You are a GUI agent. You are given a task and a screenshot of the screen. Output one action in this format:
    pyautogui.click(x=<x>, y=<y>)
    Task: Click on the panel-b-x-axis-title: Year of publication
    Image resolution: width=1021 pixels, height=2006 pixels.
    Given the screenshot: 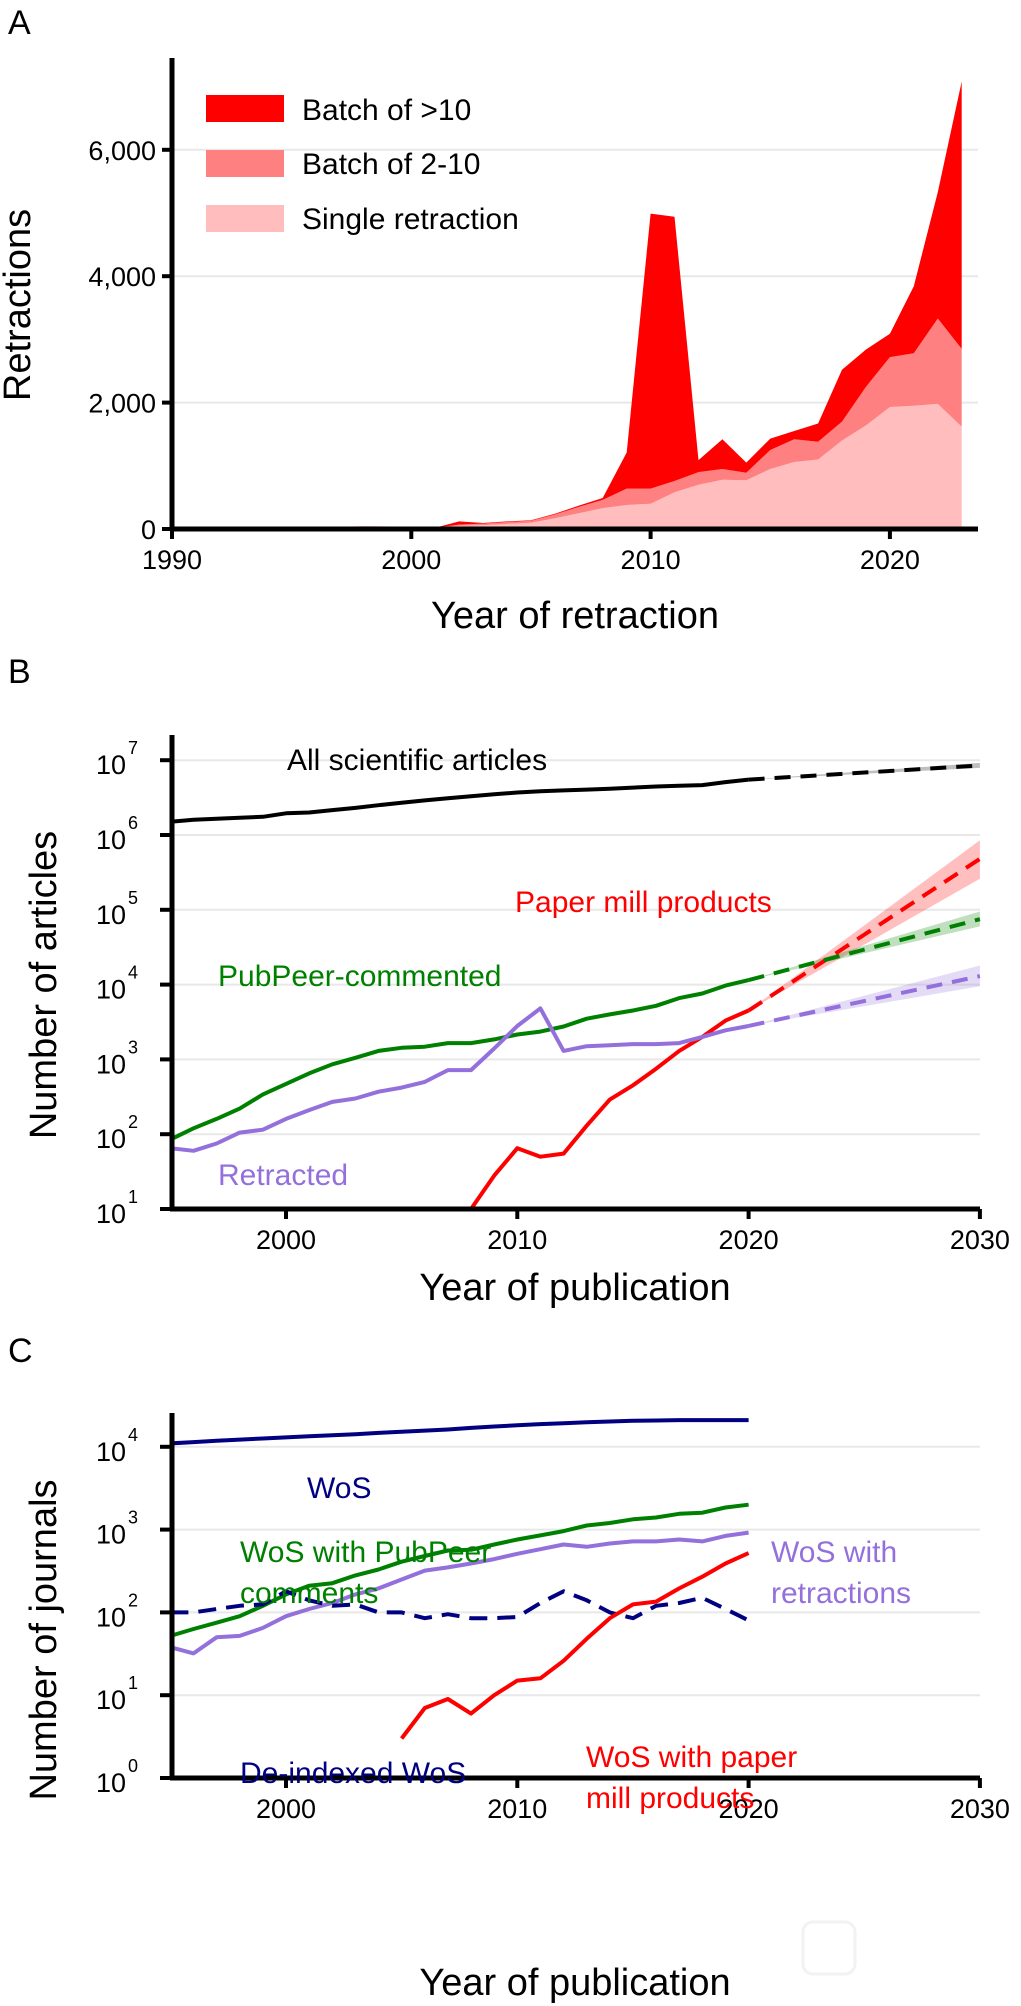 What is the action you would take?
    pyautogui.click(x=574, y=1288)
    